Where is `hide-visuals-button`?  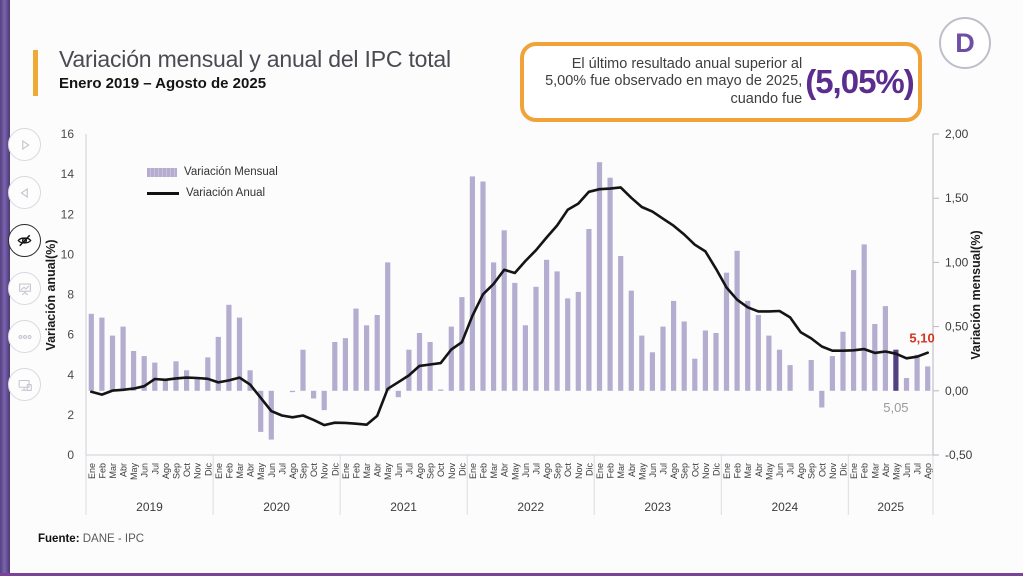
hide-visuals-button is located at coordinates (24, 240).